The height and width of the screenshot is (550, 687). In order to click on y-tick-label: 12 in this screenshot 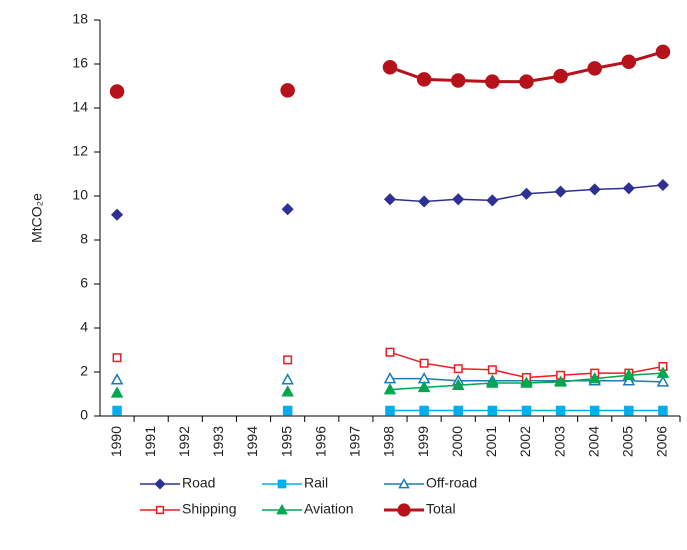, I will do `click(80, 151)`.